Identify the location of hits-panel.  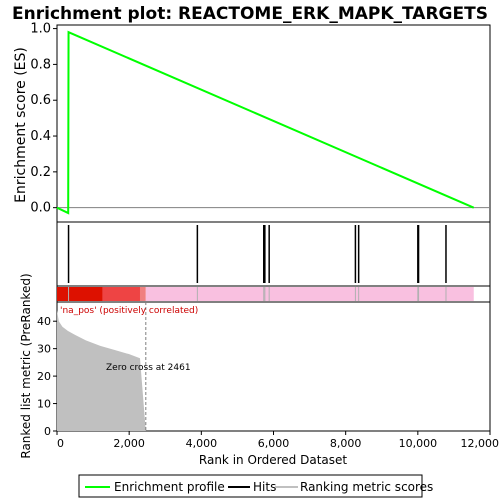
(273, 254).